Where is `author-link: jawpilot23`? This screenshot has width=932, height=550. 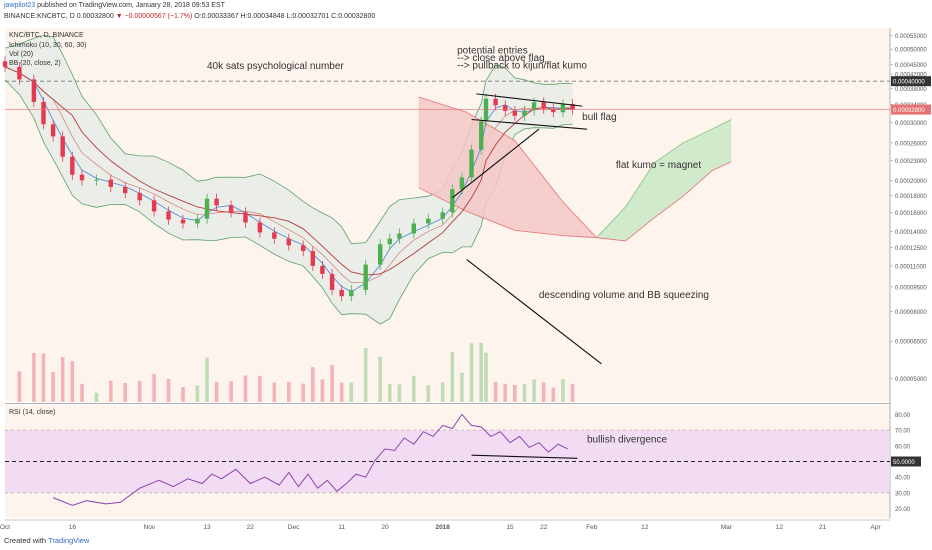 author-link: jawpilot23 is located at coordinates (20, 5).